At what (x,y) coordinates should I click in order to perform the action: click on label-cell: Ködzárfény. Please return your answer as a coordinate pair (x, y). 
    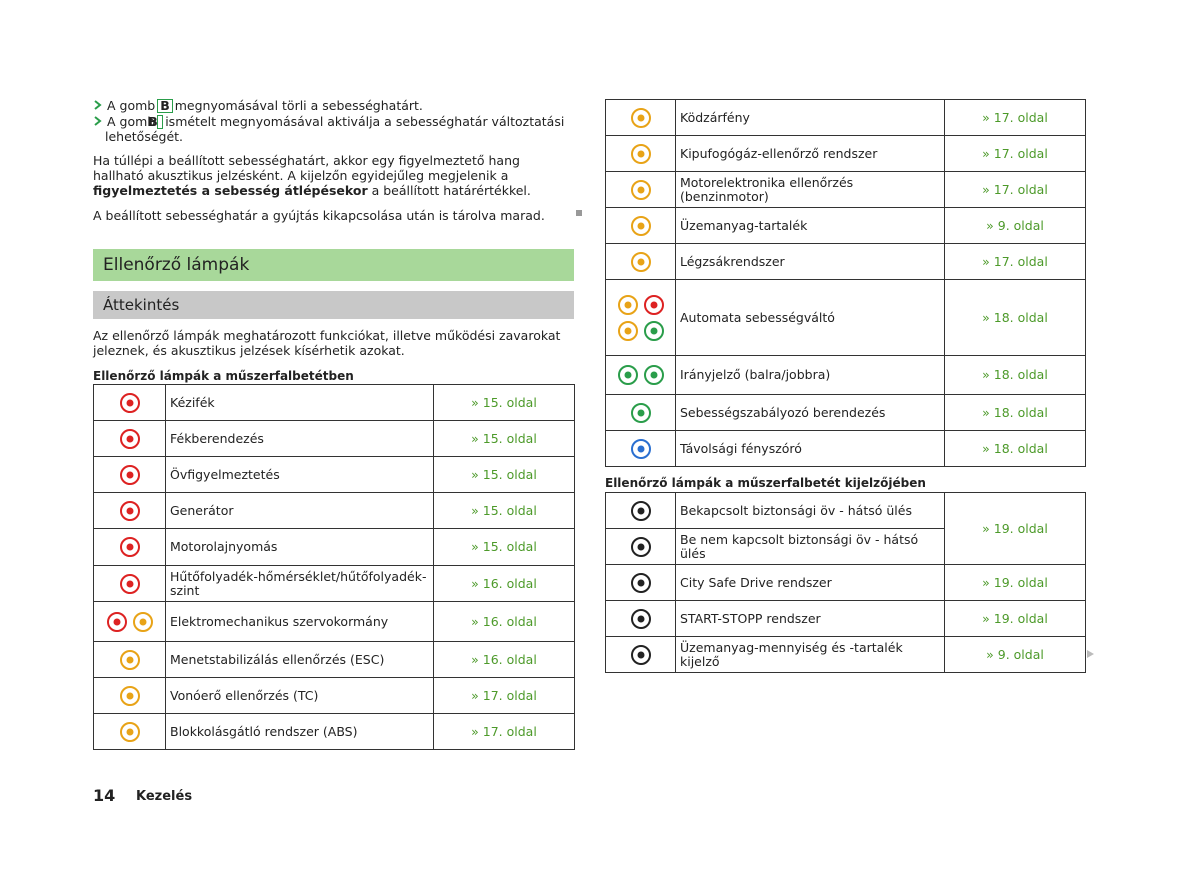
    Looking at the image, I should click on (810, 117).